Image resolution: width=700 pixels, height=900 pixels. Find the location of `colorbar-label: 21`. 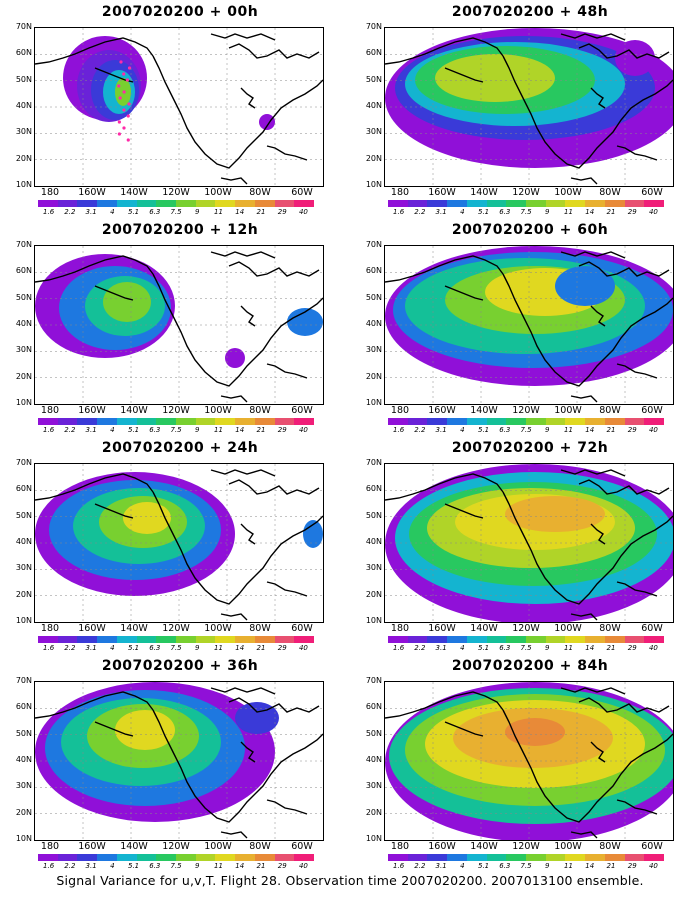

colorbar-label: 21 is located at coordinates (261, 430).